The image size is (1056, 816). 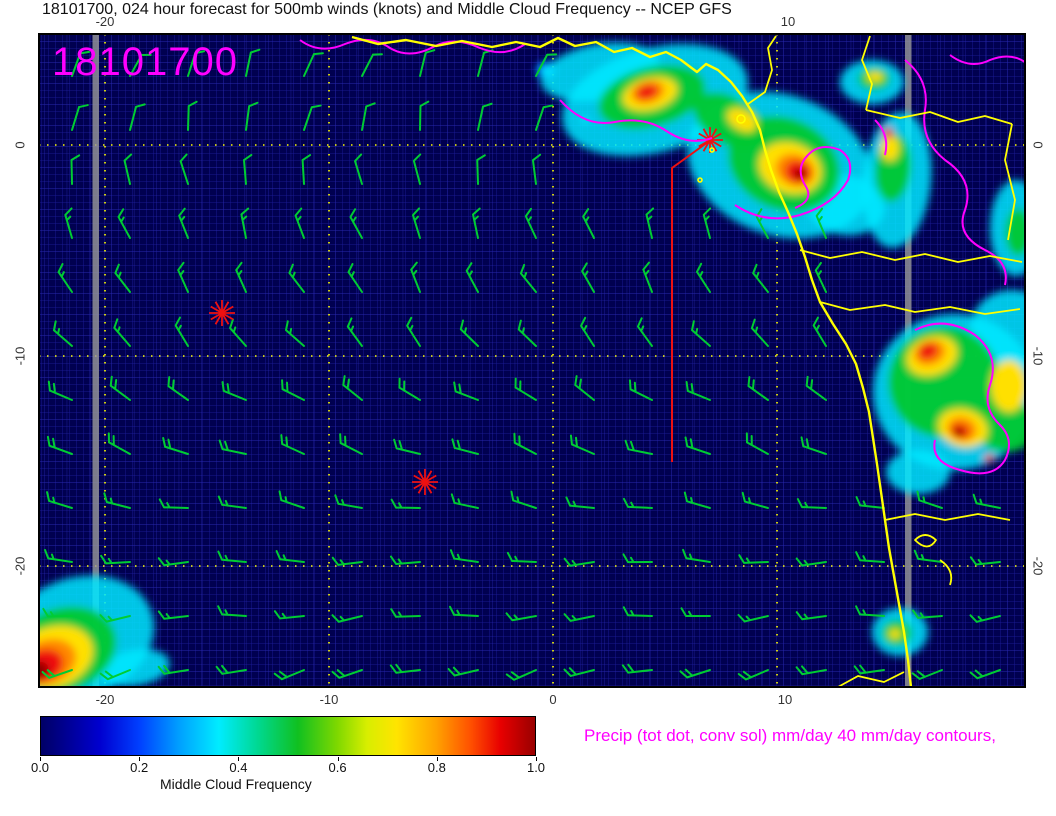 What do you see at coordinates (238, 767) in the screenshot?
I see `colorbar-tick-label: 0.4` at bounding box center [238, 767].